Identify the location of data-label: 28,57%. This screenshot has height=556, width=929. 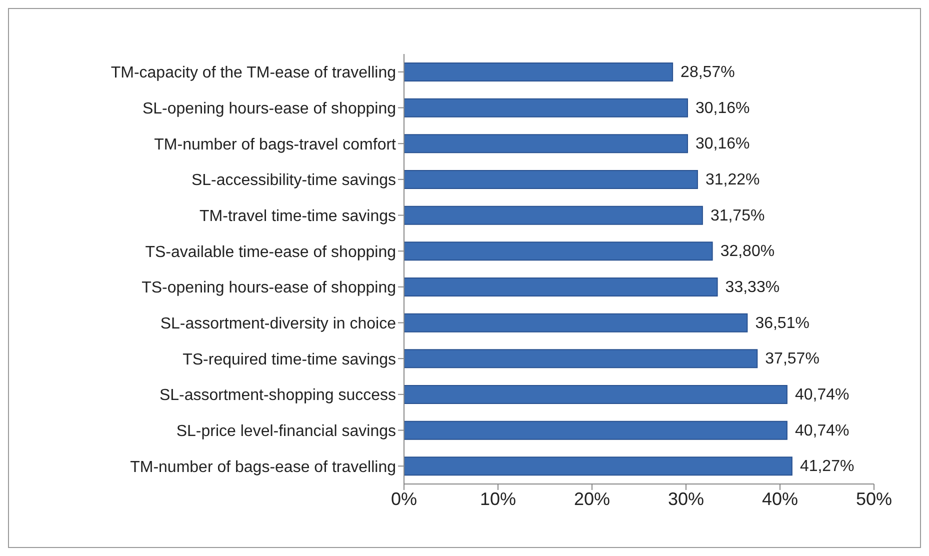
(707, 72).